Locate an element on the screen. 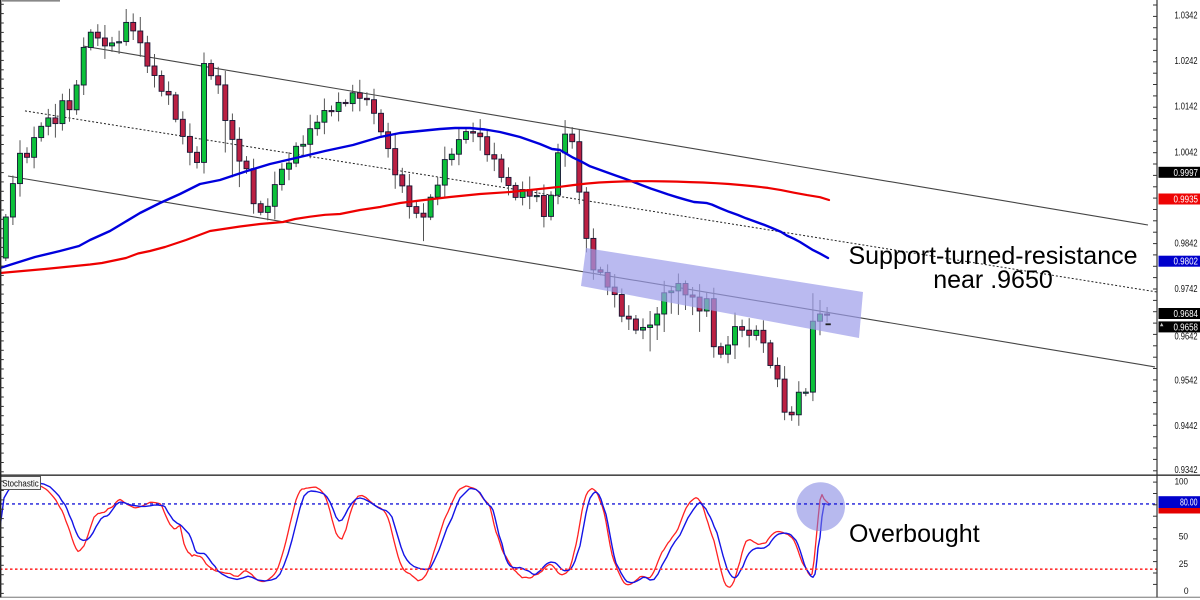 The height and width of the screenshot is (600, 1200). svg-text: Overbought is located at coordinates (914, 534).